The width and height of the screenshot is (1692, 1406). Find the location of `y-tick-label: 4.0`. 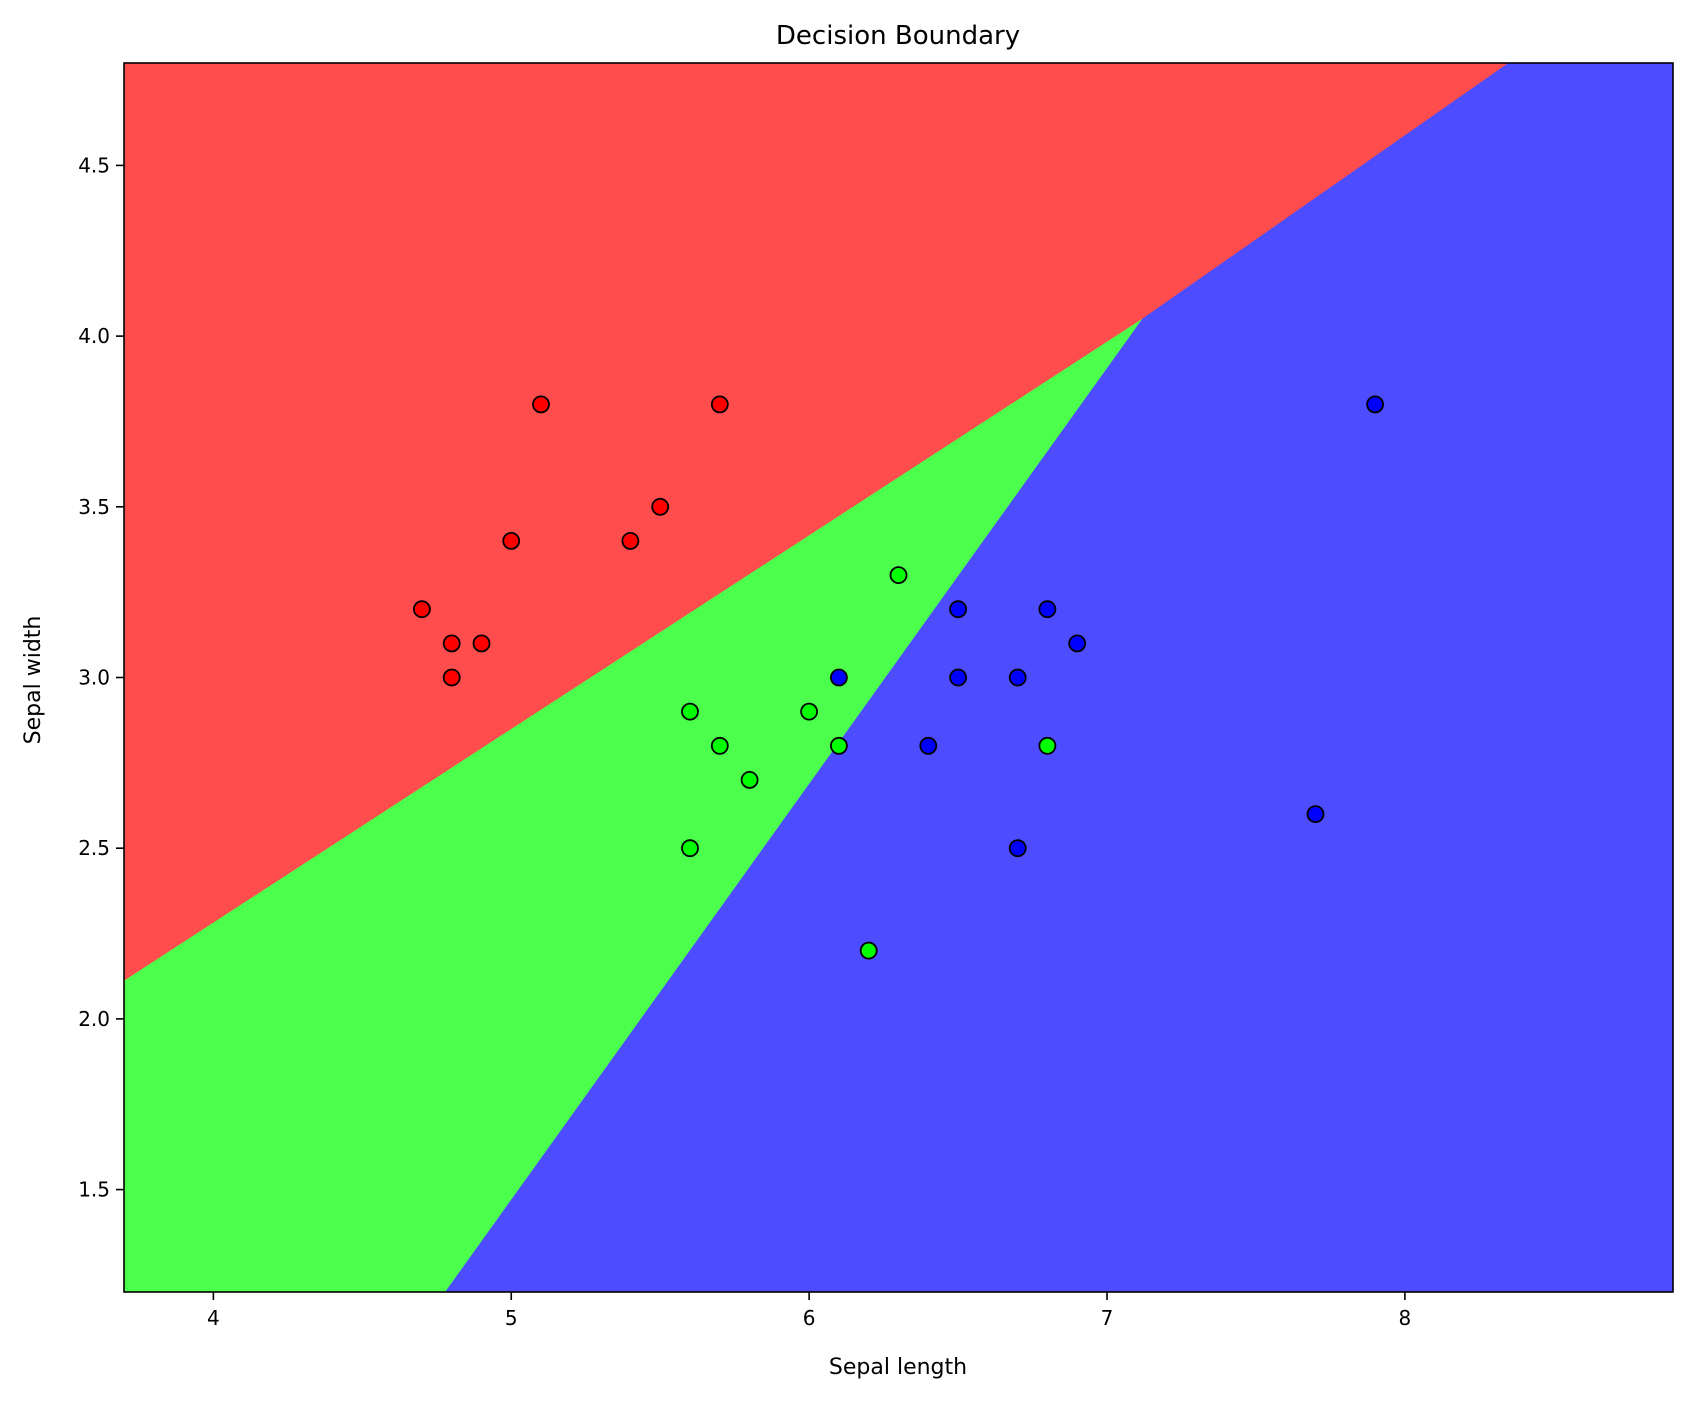

y-tick-label: 4.0 is located at coordinates (94, 336).